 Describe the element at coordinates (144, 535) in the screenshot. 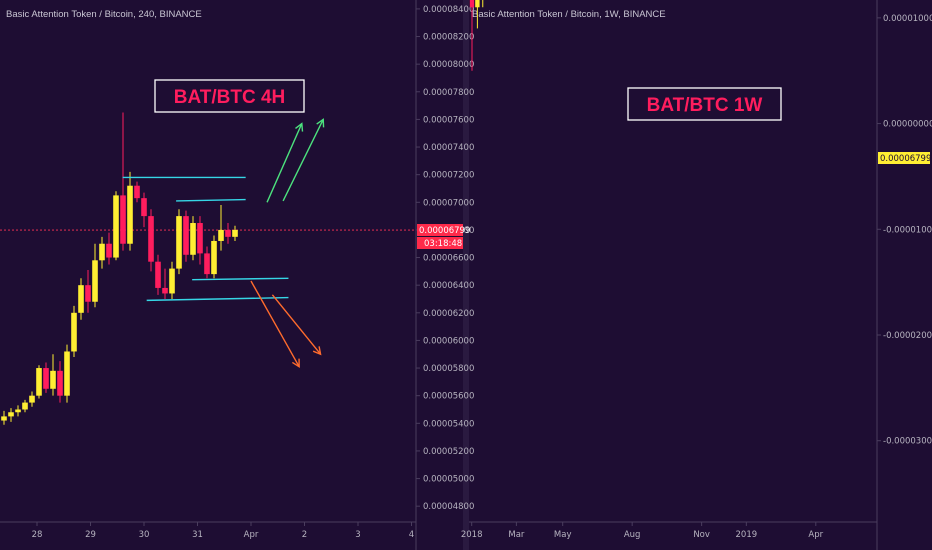

I see `left-x-tick-label: 30` at that location.